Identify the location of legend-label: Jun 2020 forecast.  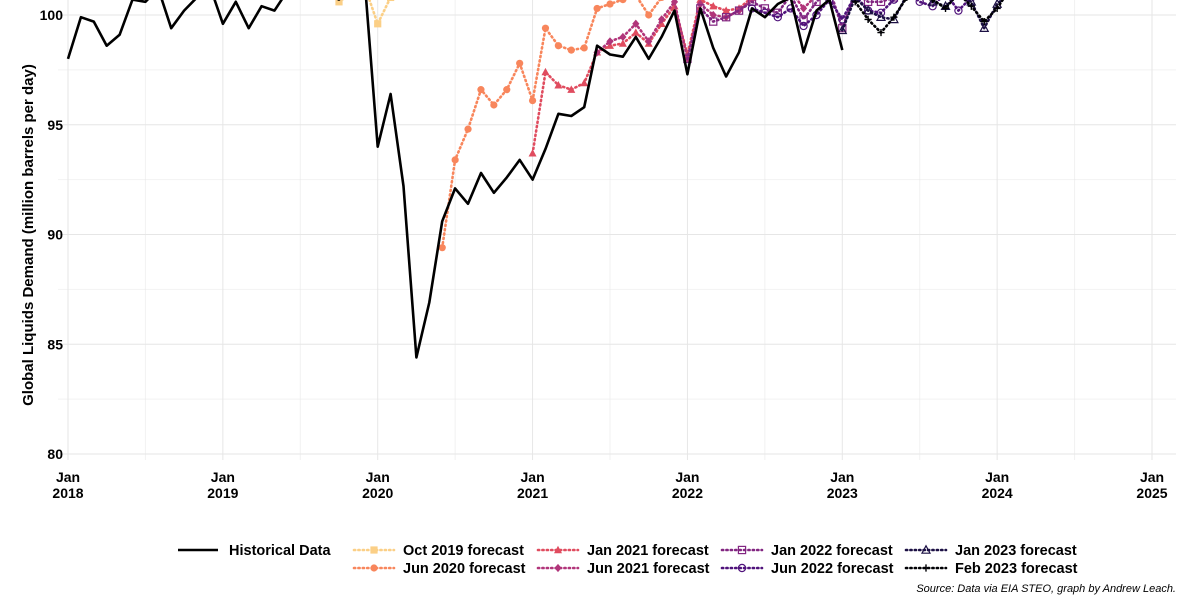
(464, 569).